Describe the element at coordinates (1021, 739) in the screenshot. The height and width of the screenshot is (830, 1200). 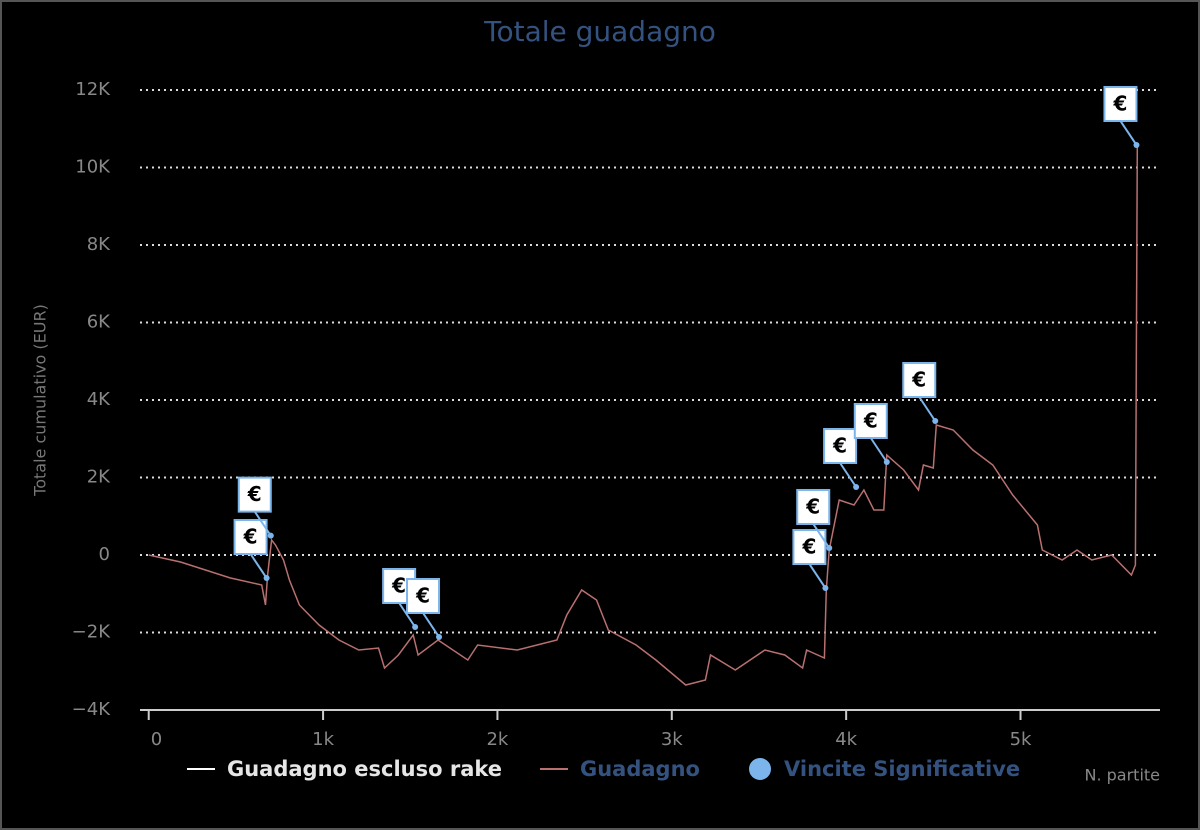
I see `x-tick-label: 5k` at that location.